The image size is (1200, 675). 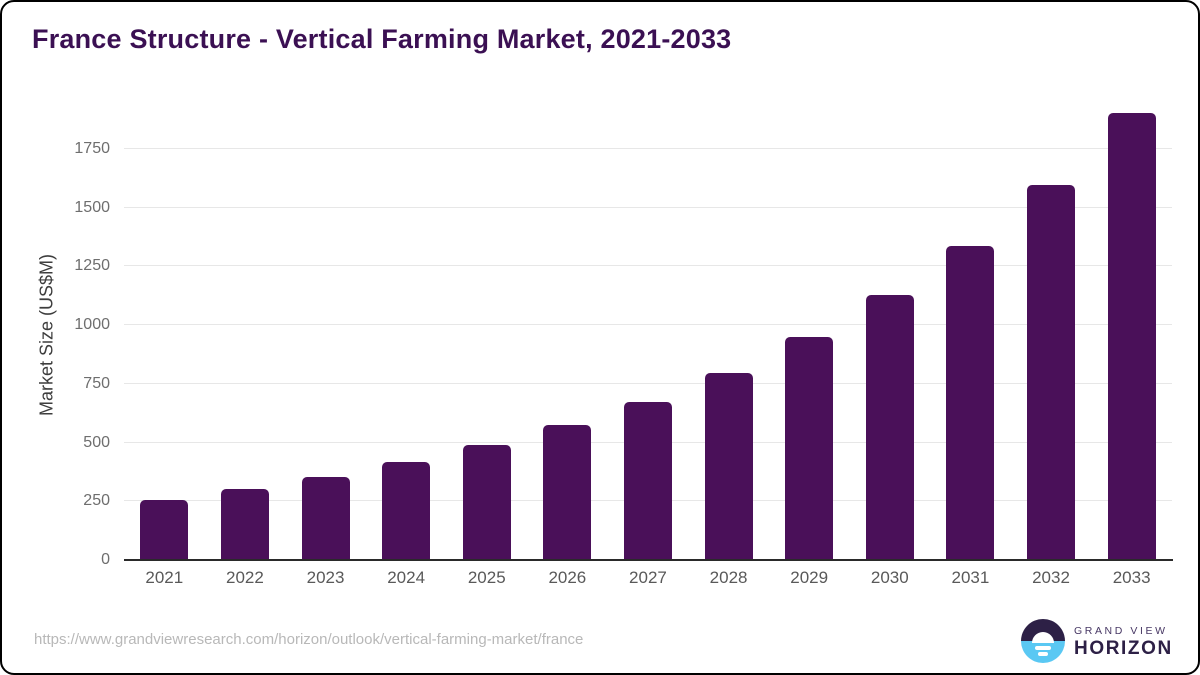 What do you see at coordinates (164, 330) in the screenshot?
I see `bar-slot-2021` at bounding box center [164, 330].